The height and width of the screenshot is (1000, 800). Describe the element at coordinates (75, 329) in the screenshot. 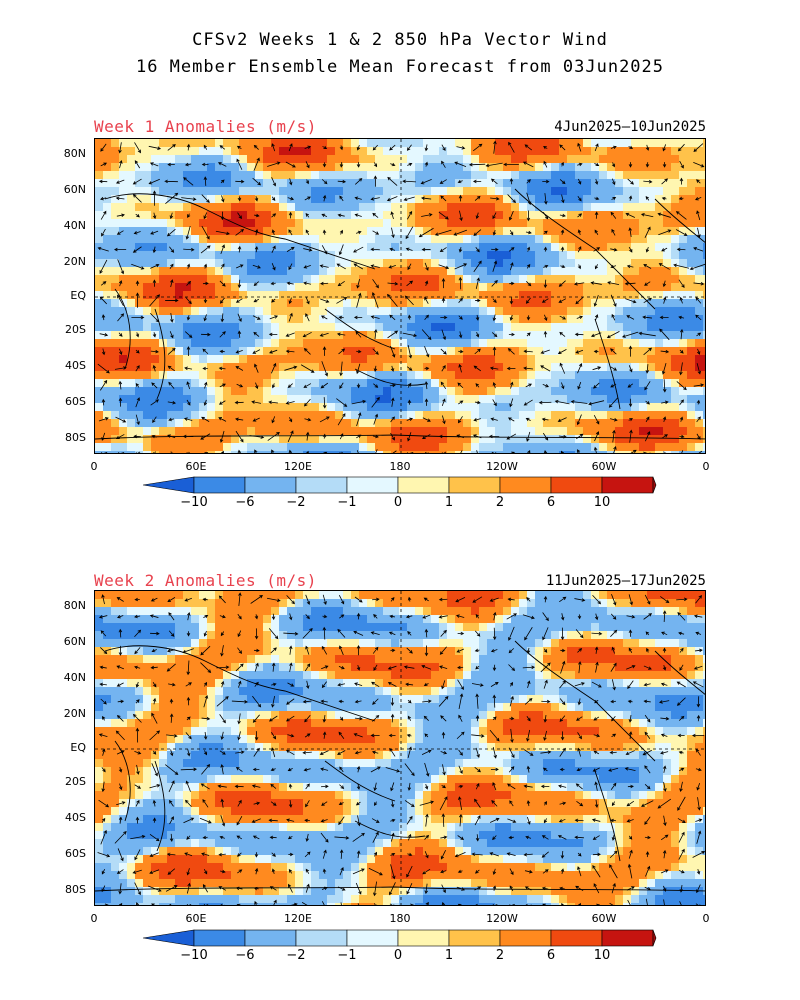

I see `week1-lat-tick-label: 20S` at that location.